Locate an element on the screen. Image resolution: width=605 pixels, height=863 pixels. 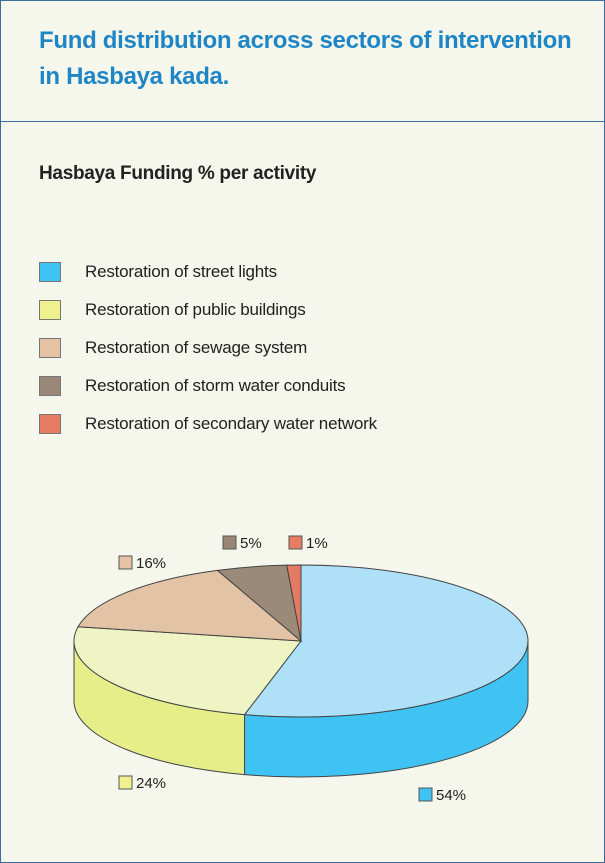
data-label: 54% is located at coordinates (442, 795).